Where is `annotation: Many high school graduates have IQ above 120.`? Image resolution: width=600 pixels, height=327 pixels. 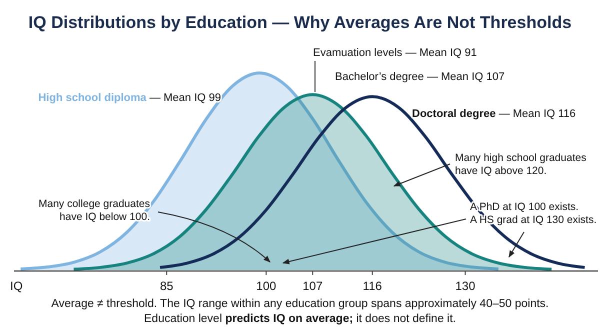 annotation: Many high school graduates have IQ above 120. is located at coordinates (520, 164).